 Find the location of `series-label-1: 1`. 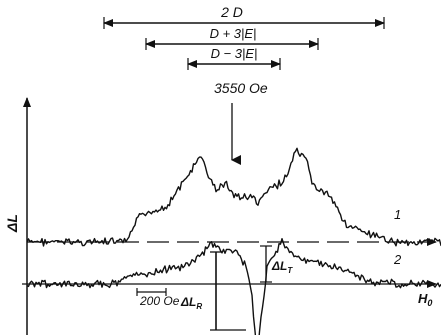

series-label-1: 1 is located at coordinates (397, 214).